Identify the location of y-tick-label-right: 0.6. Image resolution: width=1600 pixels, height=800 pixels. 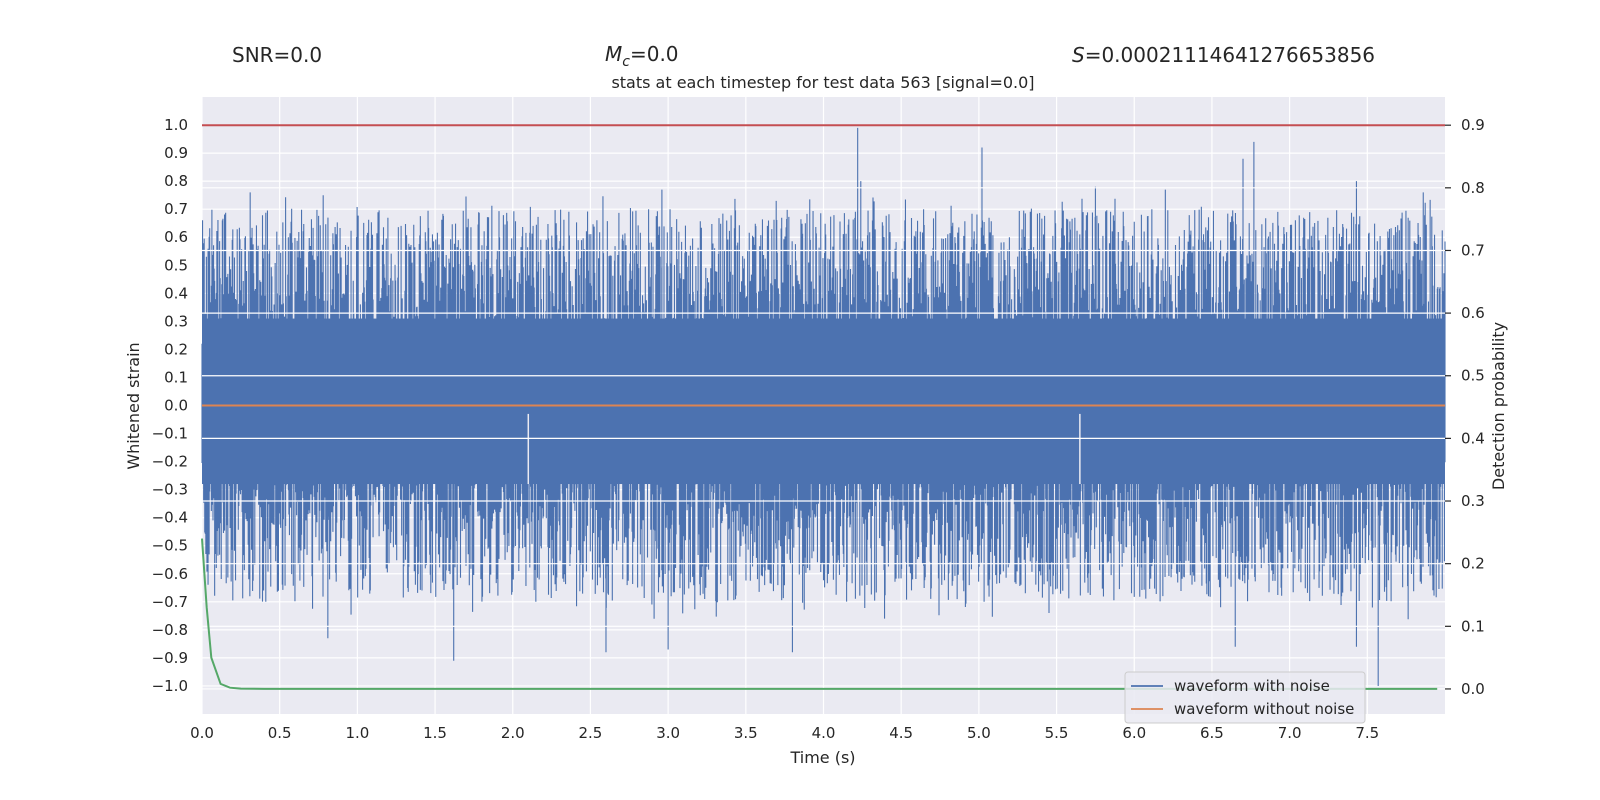
(1473, 313).